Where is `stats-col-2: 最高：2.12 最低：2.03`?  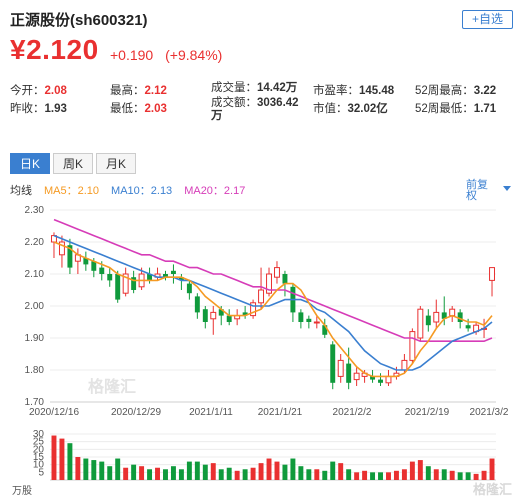 stats-col-2: 最高：2.12 最低：2.03 is located at coordinates (138, 100).